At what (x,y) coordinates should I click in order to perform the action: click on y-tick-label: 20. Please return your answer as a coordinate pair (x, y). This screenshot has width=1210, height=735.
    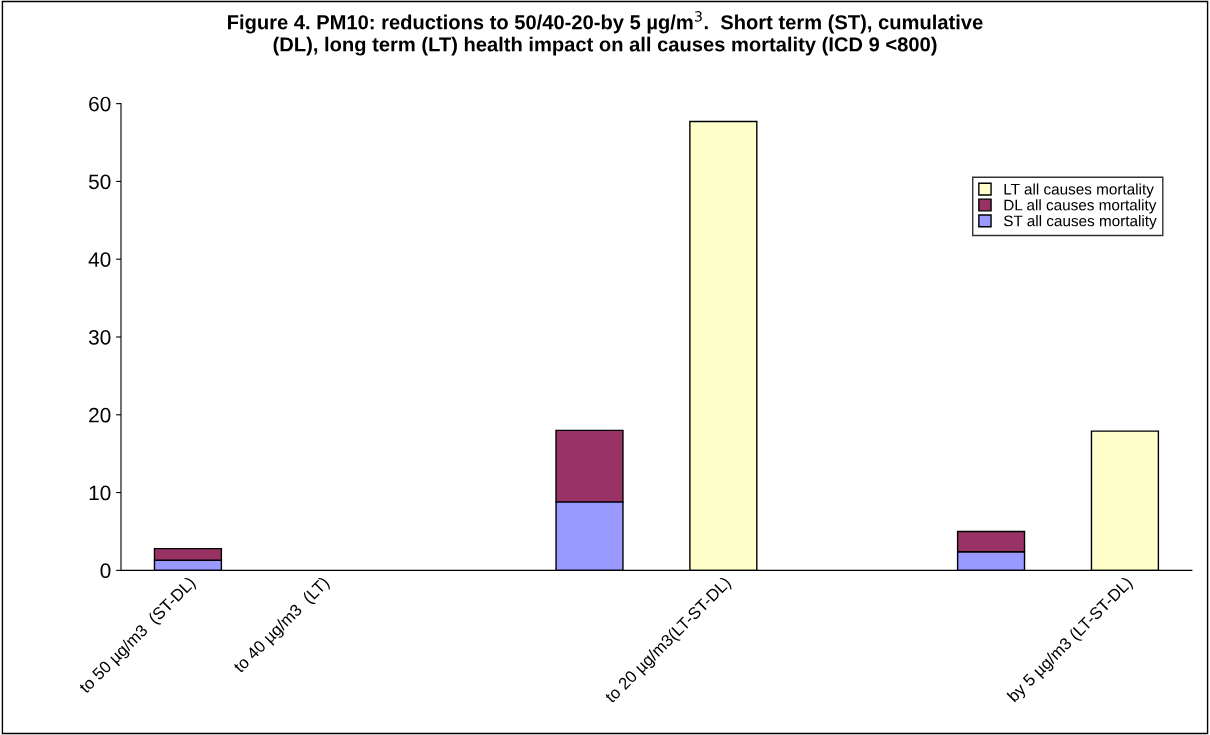
    Looking at the image, I should click on (100, 415).